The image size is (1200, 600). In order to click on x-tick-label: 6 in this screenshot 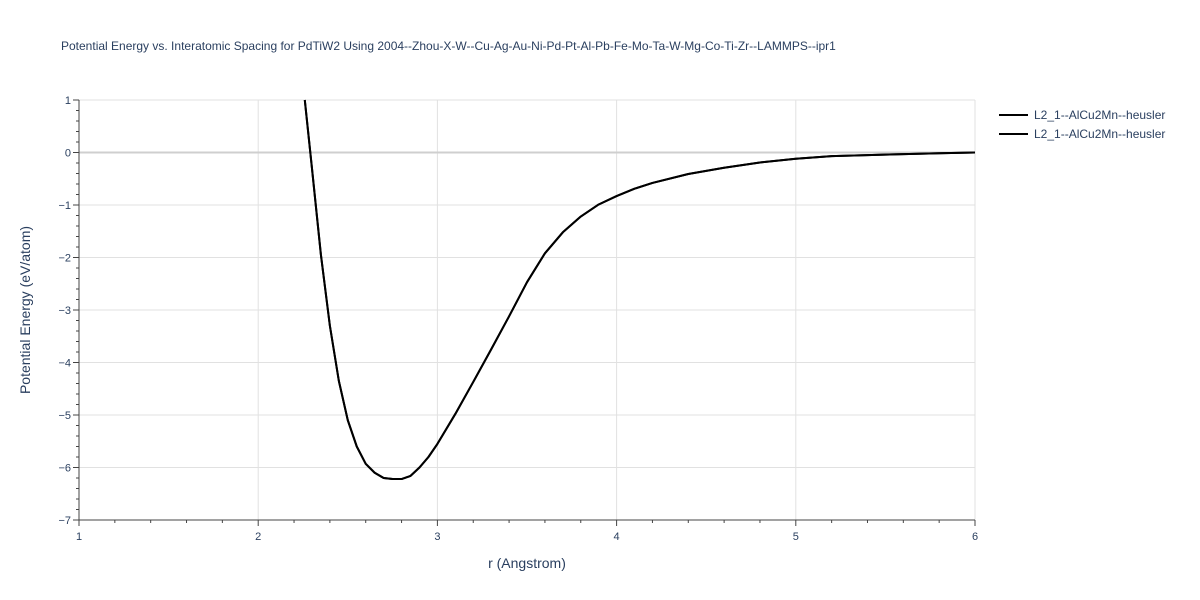, I will do `click(975, 537)`.